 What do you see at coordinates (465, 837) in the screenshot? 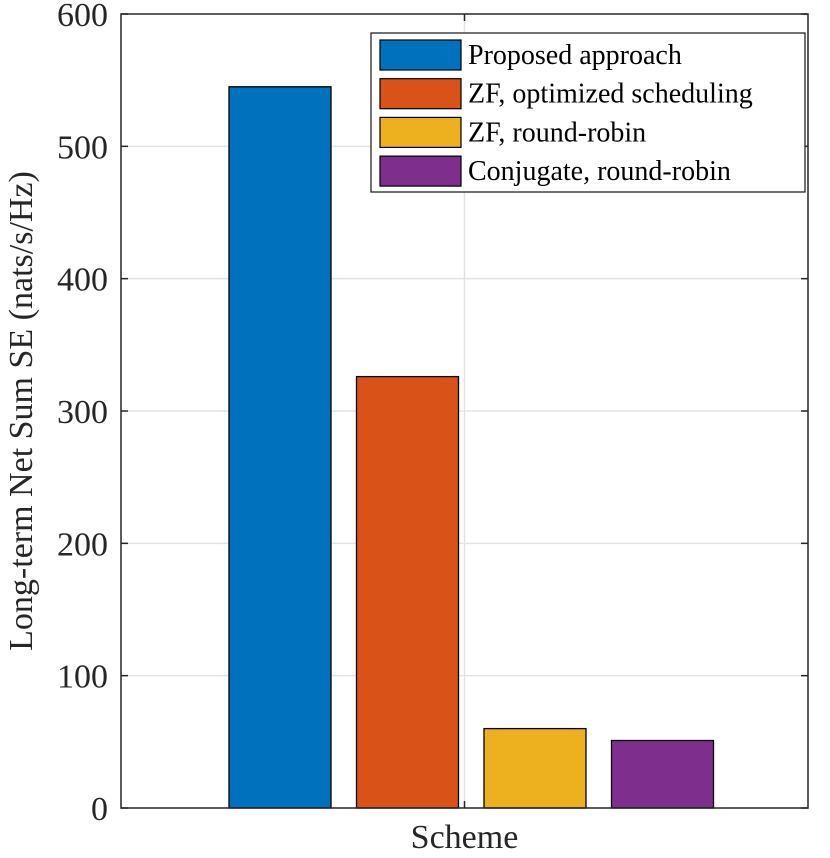
I see `x-axis-label: Scheme` at bounding box center [465, 837].